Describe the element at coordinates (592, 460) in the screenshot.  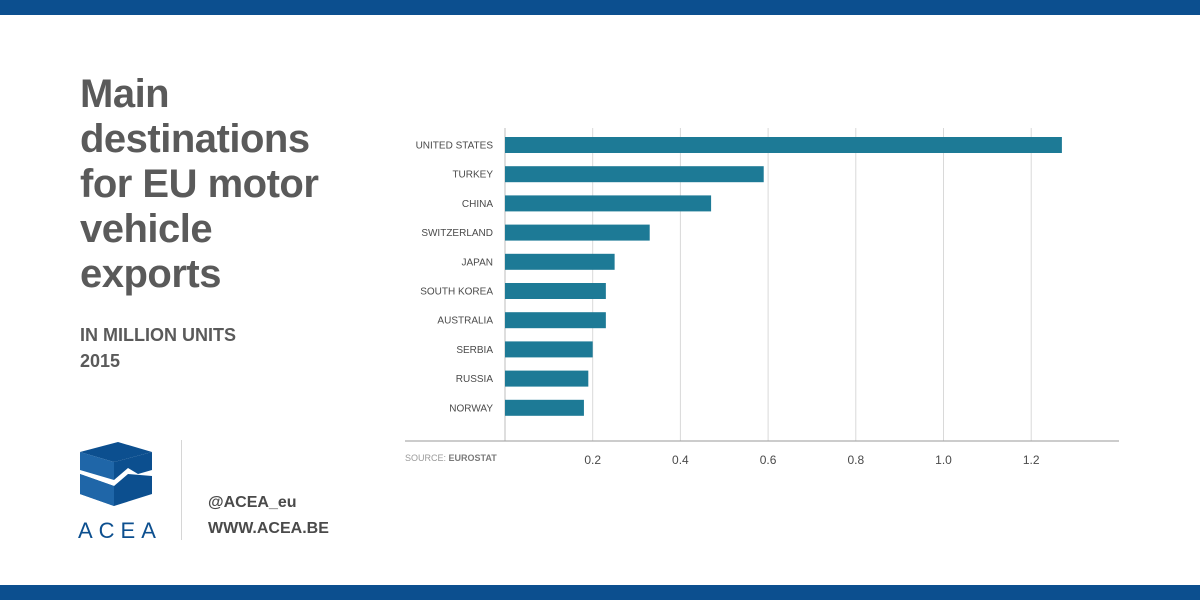
I see `x-tick-label: 0.2` at that location.